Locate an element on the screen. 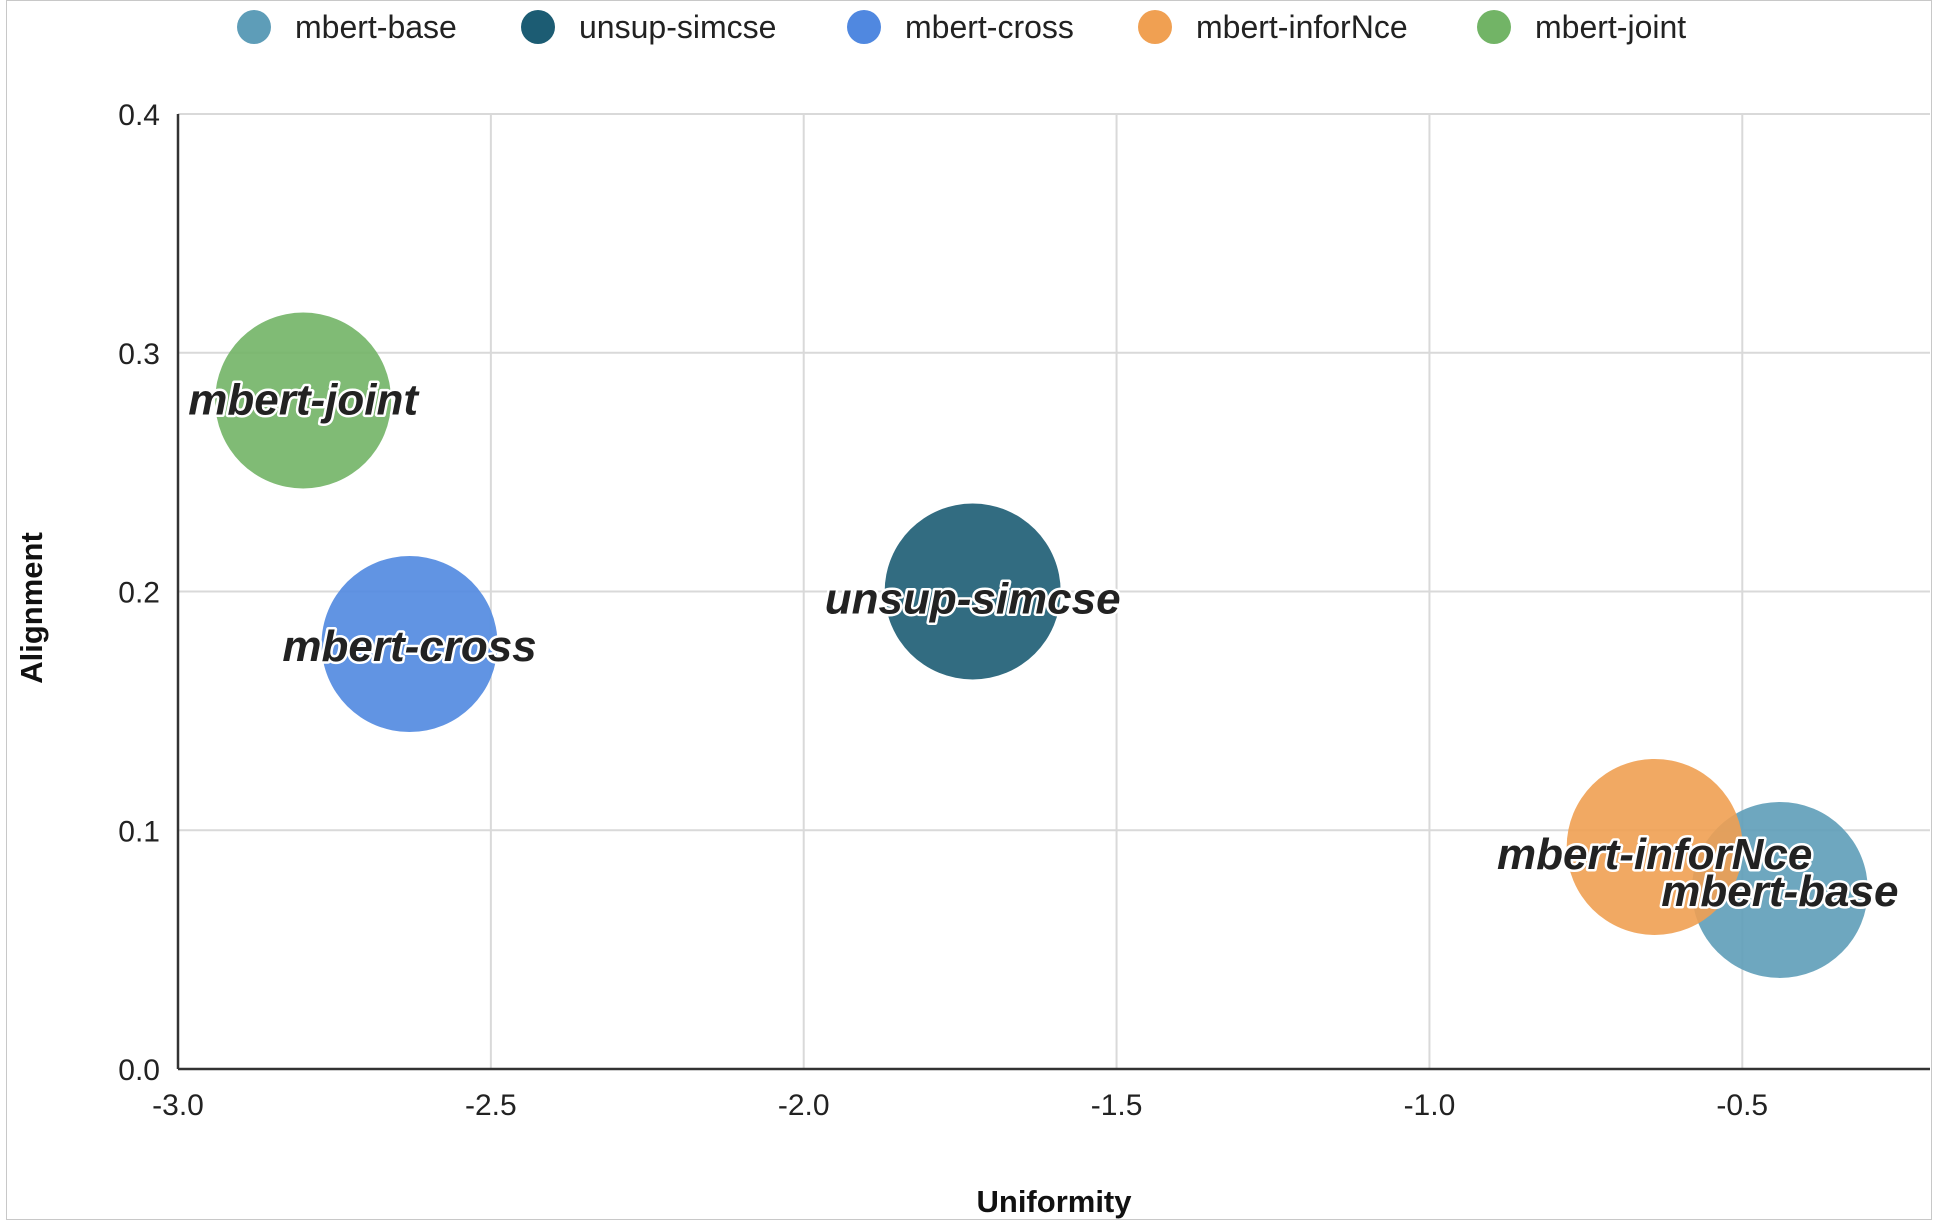  legend-label: mbert-cross is located at coordinates (989, 27).